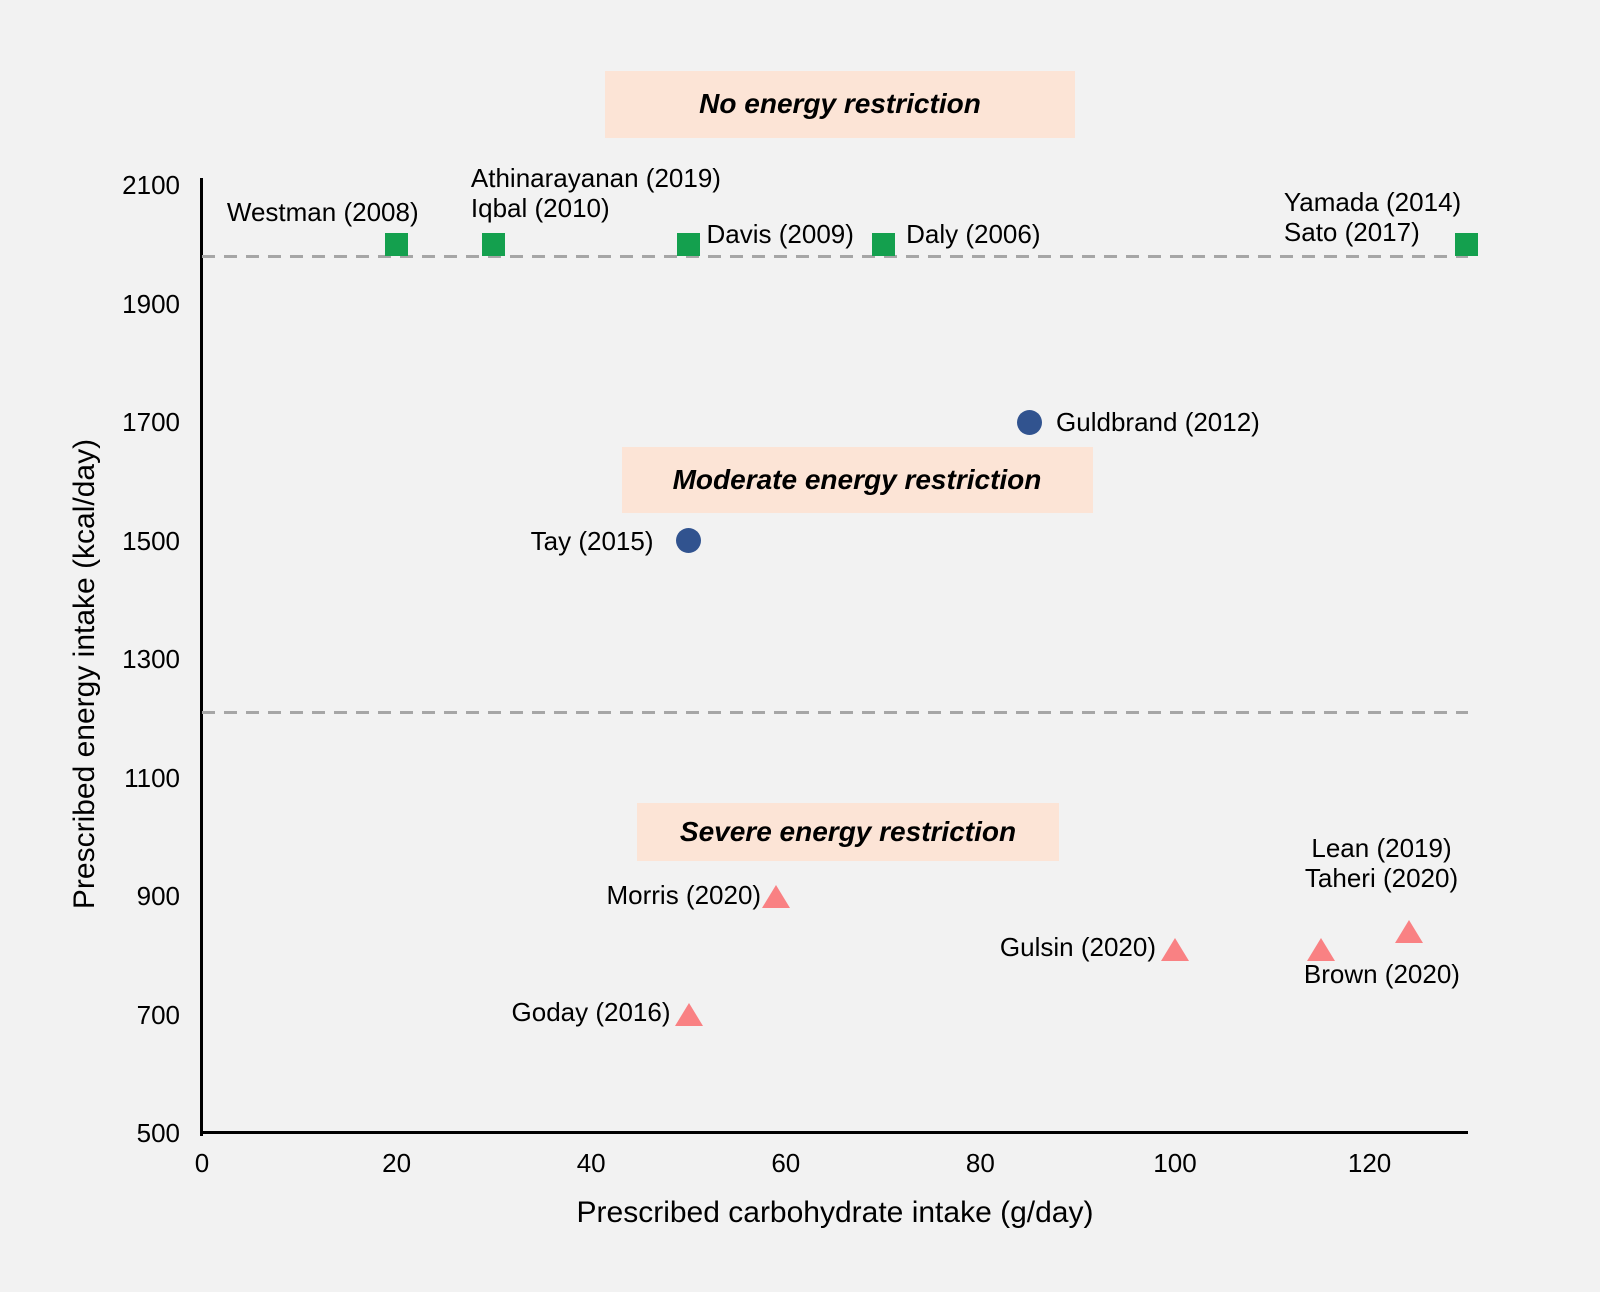 This screenshot has width=1600, height=1292. I want to click on x-tick-label: 120, so click(1369, 1163).